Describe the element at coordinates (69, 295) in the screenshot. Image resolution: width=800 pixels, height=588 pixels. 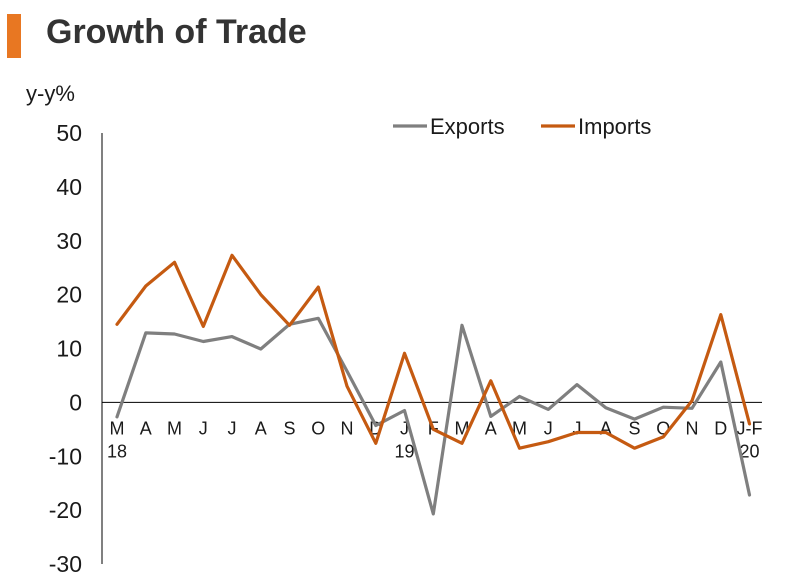
I see `y-tick-label: 20` at that location.